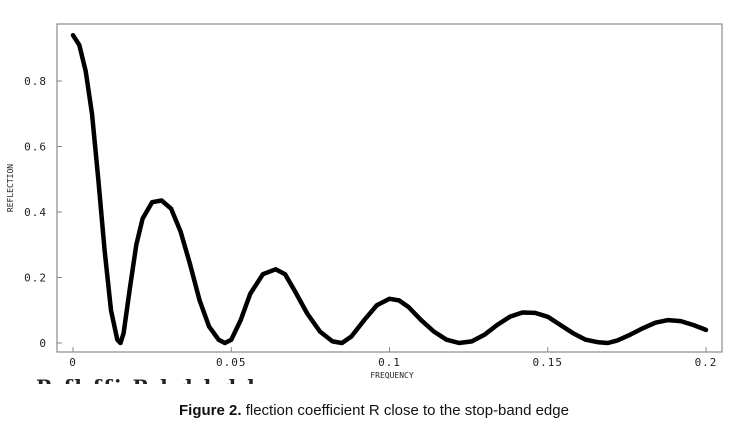 This screenshot has height=431, width=748. Describe the element at coordinates (35, 147) in the screenshot. I see `y-tick-label: 0.6` at that location.